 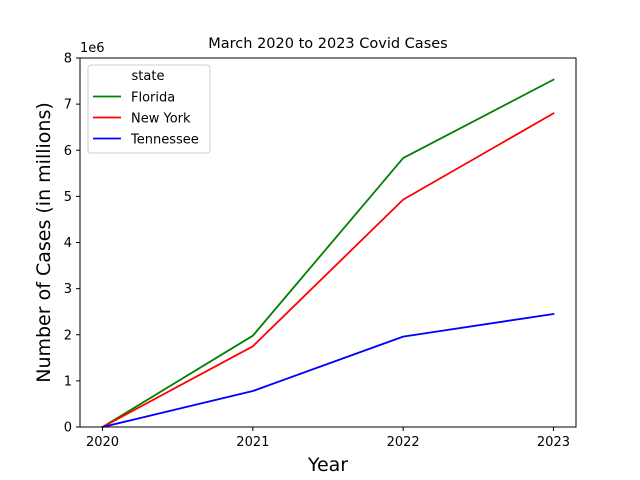 I want to click on y-tick-label: 3, so click(x=68, y=289).